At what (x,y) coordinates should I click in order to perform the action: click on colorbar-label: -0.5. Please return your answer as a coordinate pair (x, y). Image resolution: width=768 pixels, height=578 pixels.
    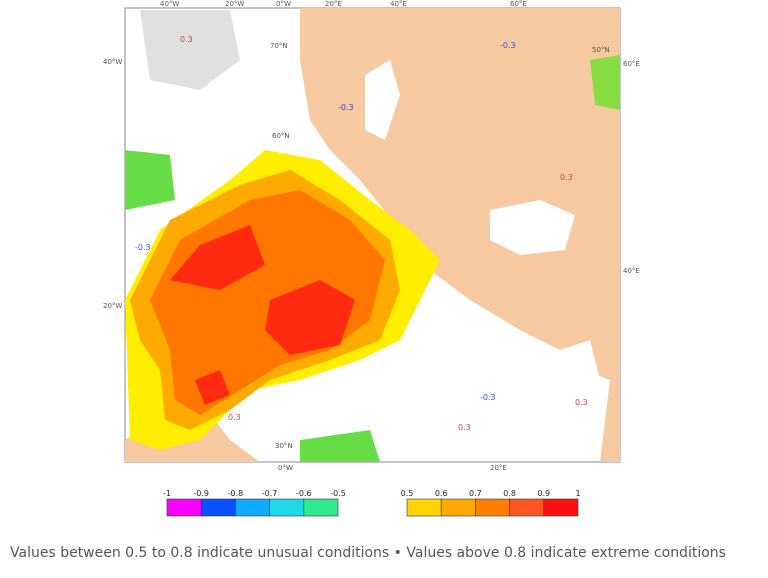
    Looking at the image, I should click on (338, 493).